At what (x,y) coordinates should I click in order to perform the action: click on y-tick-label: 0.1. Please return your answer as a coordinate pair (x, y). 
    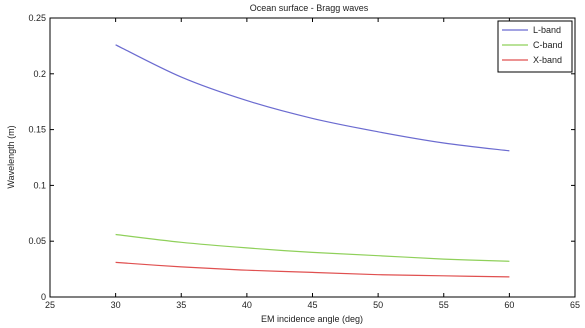
    Looking at the image, I should click on (39, 185).